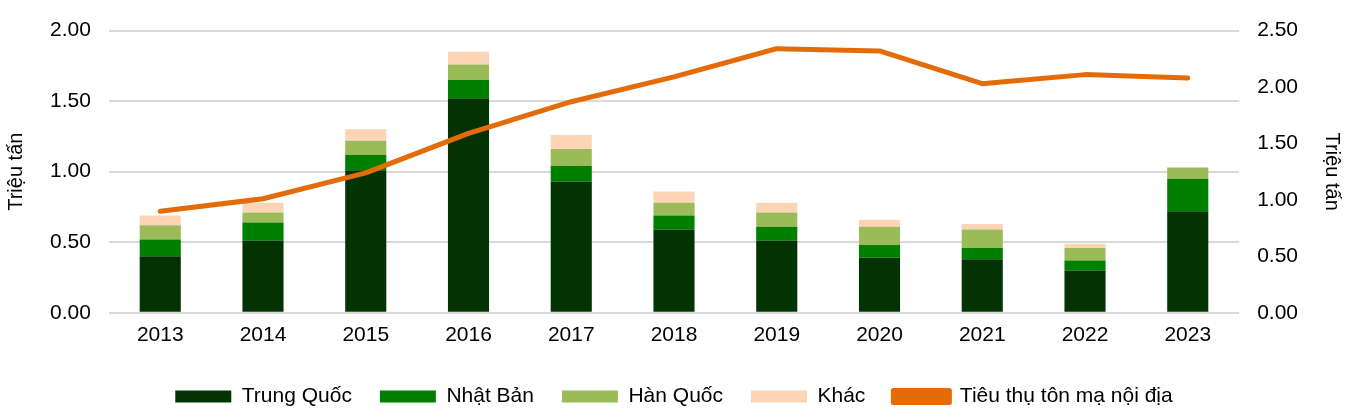 The width and height of the screenshot is (1358, 417). What do you see at coordinates (777, 334) in the screenshot?
I see `x-tick-label: 2019` at bounding box center [777, 334].